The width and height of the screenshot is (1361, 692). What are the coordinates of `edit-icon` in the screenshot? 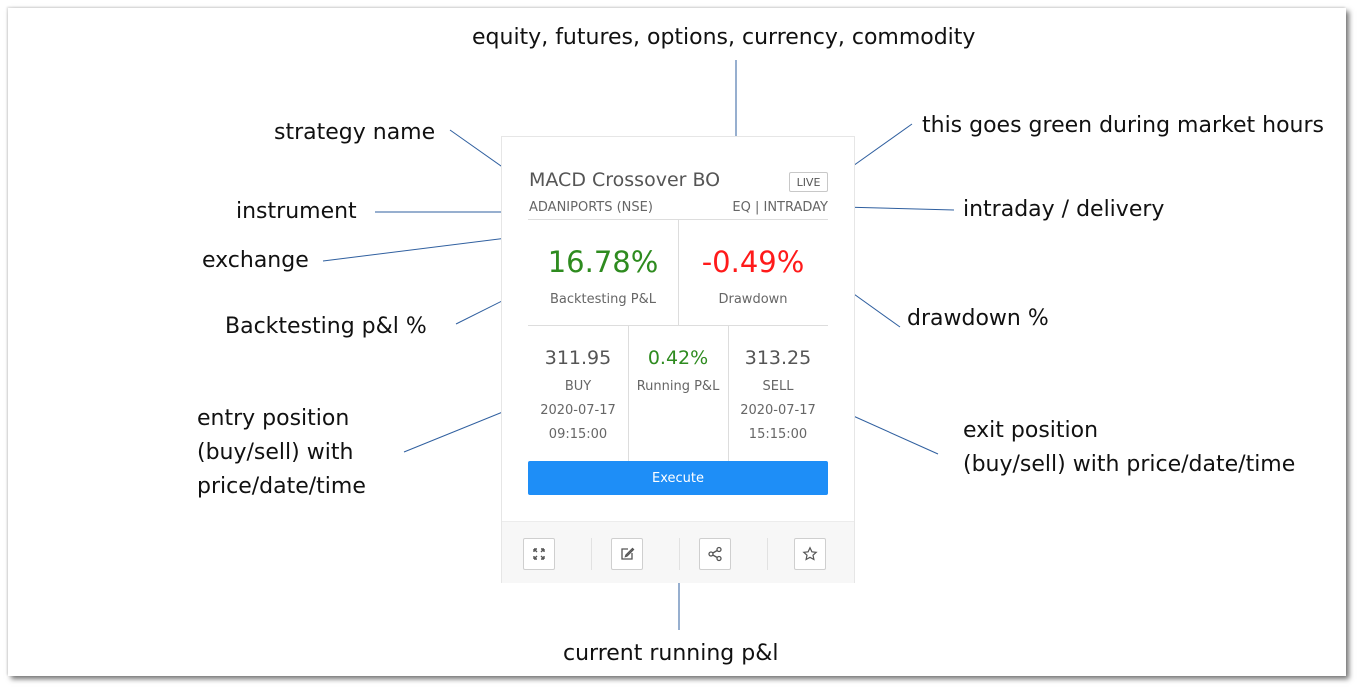 It's located at (628, 553).